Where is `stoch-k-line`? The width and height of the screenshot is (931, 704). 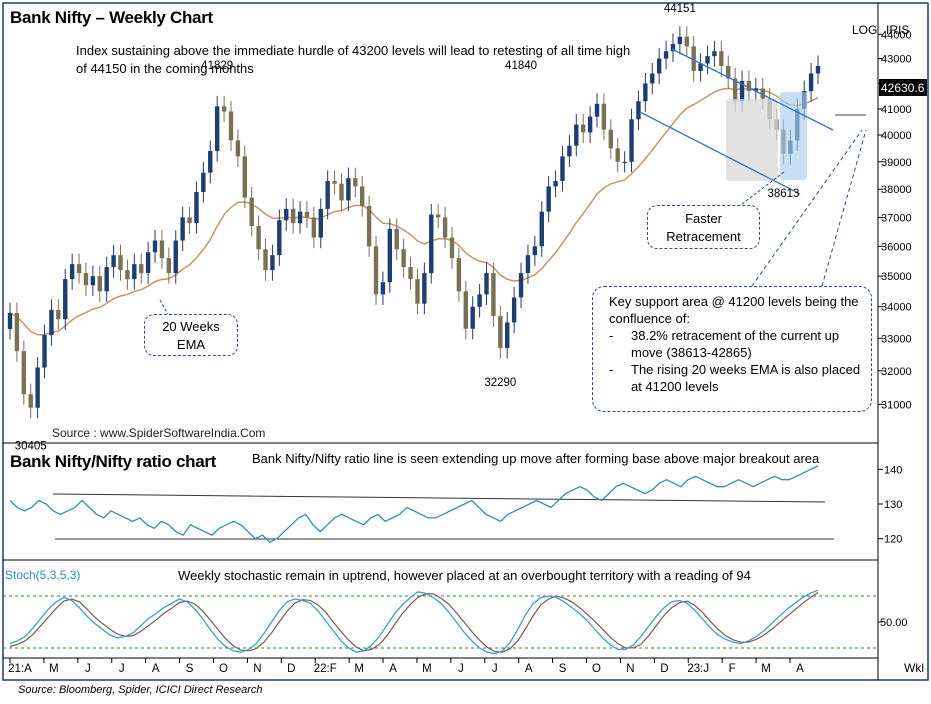 stoch-k-line is located at coordinates (414, 622).